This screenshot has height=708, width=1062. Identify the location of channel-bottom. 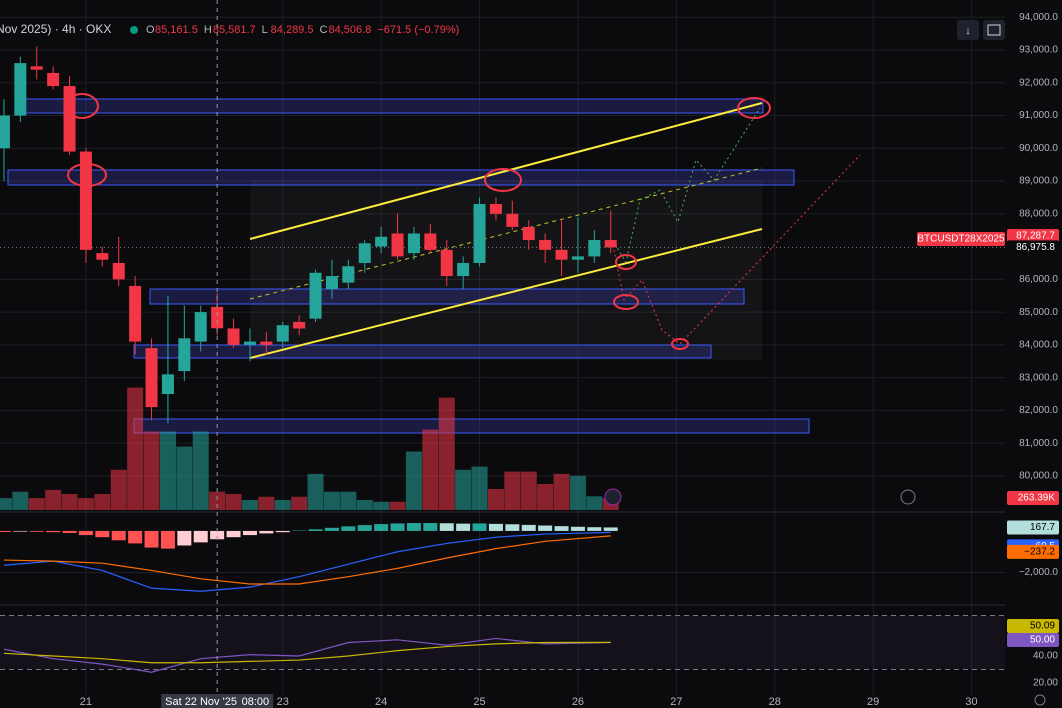
(506, 293).